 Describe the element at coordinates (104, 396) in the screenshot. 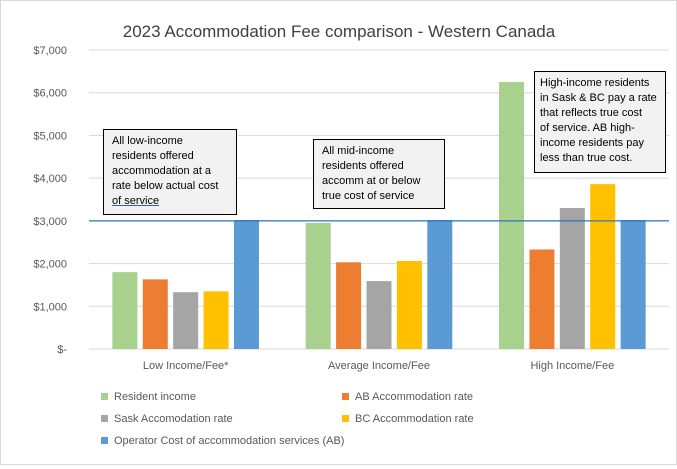

I see `legend-swatch-resident-income` at that location.